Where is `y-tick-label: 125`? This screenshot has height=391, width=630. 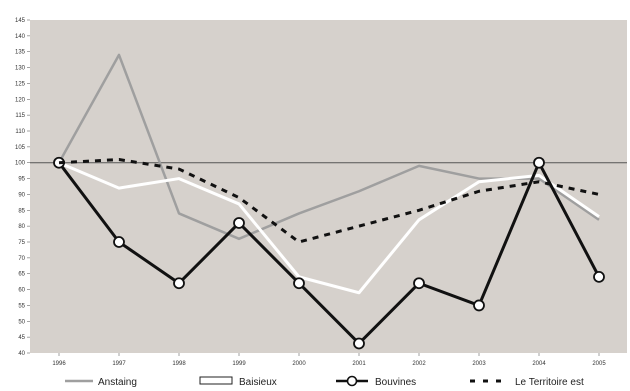 y-tick-label: 125 is located at coordinates (20, 84).